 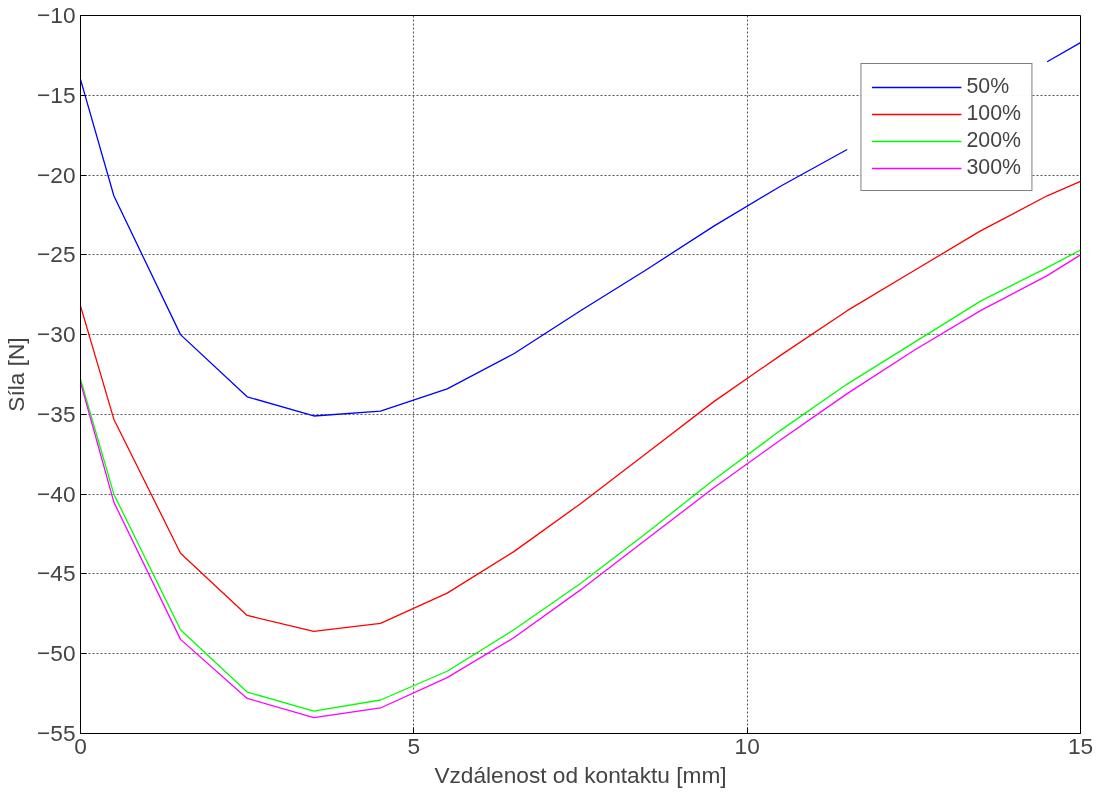 What do you see at coordinates (56, 254) in the screenshot?
I see `y-tick-label: −25` at bounding box center [56, 254].